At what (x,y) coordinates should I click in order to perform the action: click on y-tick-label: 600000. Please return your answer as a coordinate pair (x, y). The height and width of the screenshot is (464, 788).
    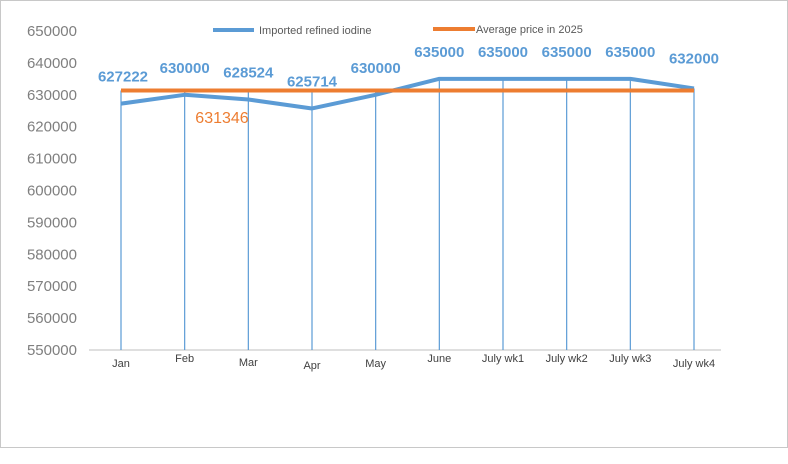
    Looking at the image, I should click on (52, 191).